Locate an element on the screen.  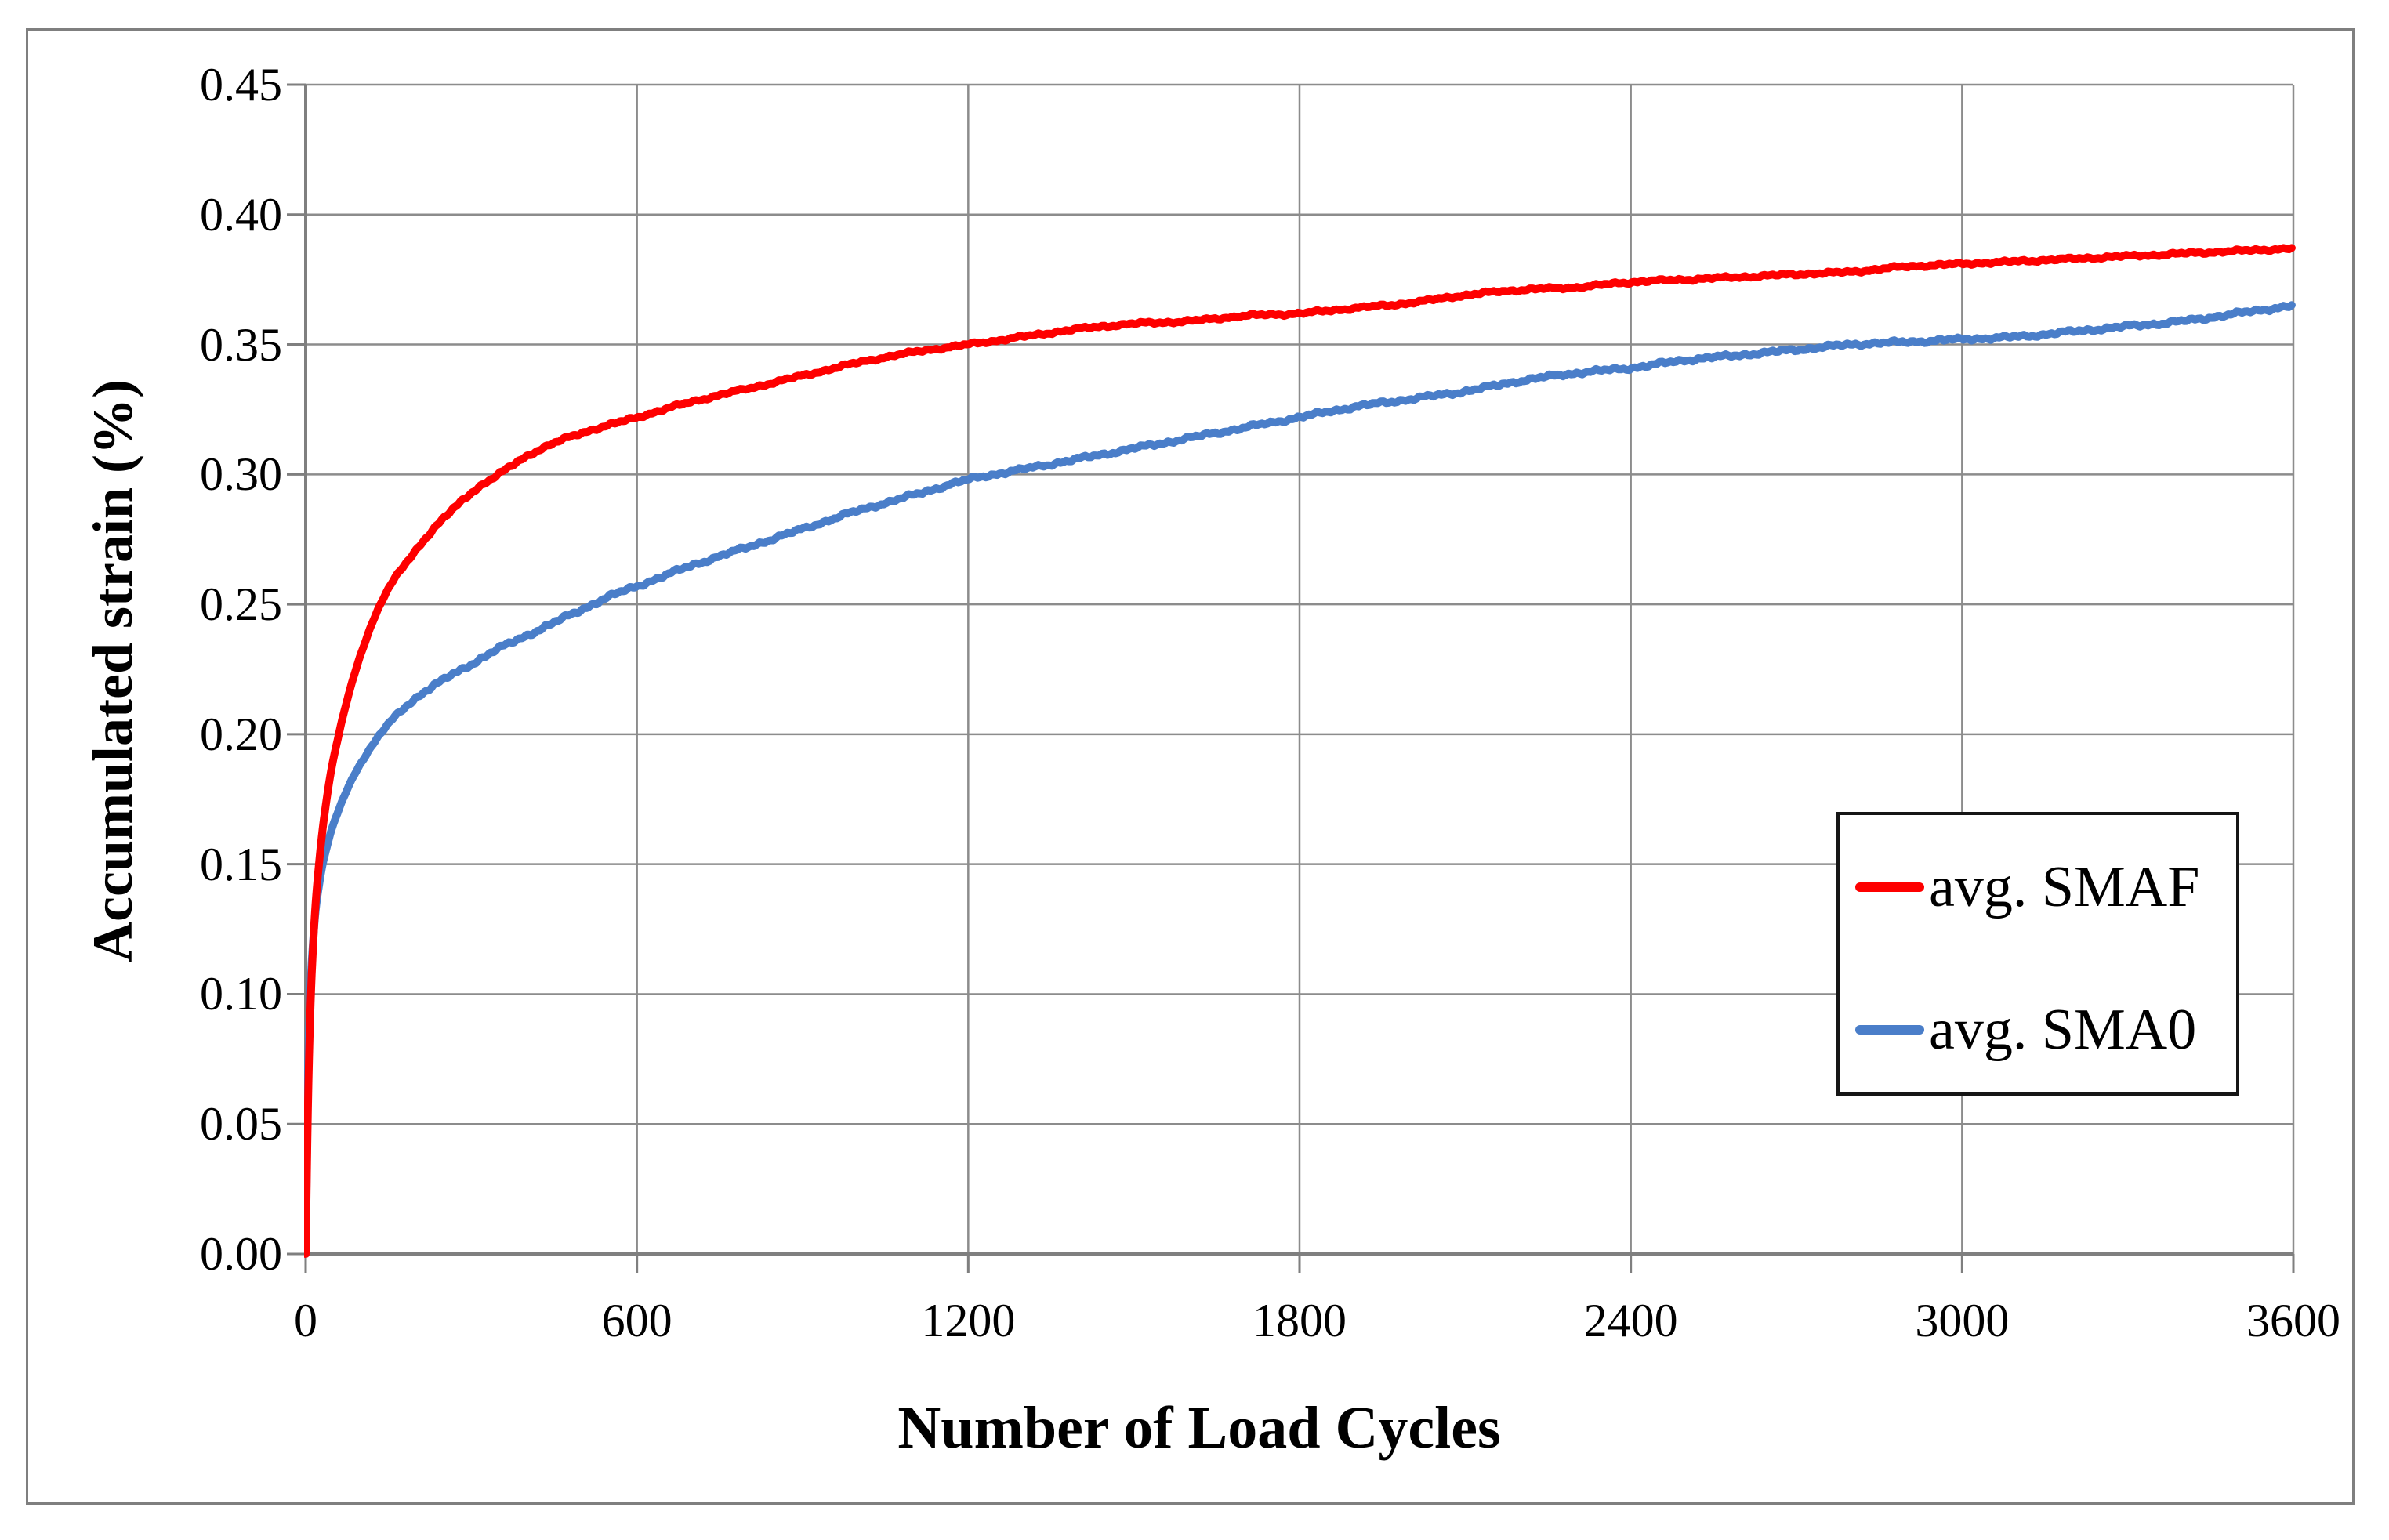
x-tick-label: 1800 is located at coordinates (1300, 1320).